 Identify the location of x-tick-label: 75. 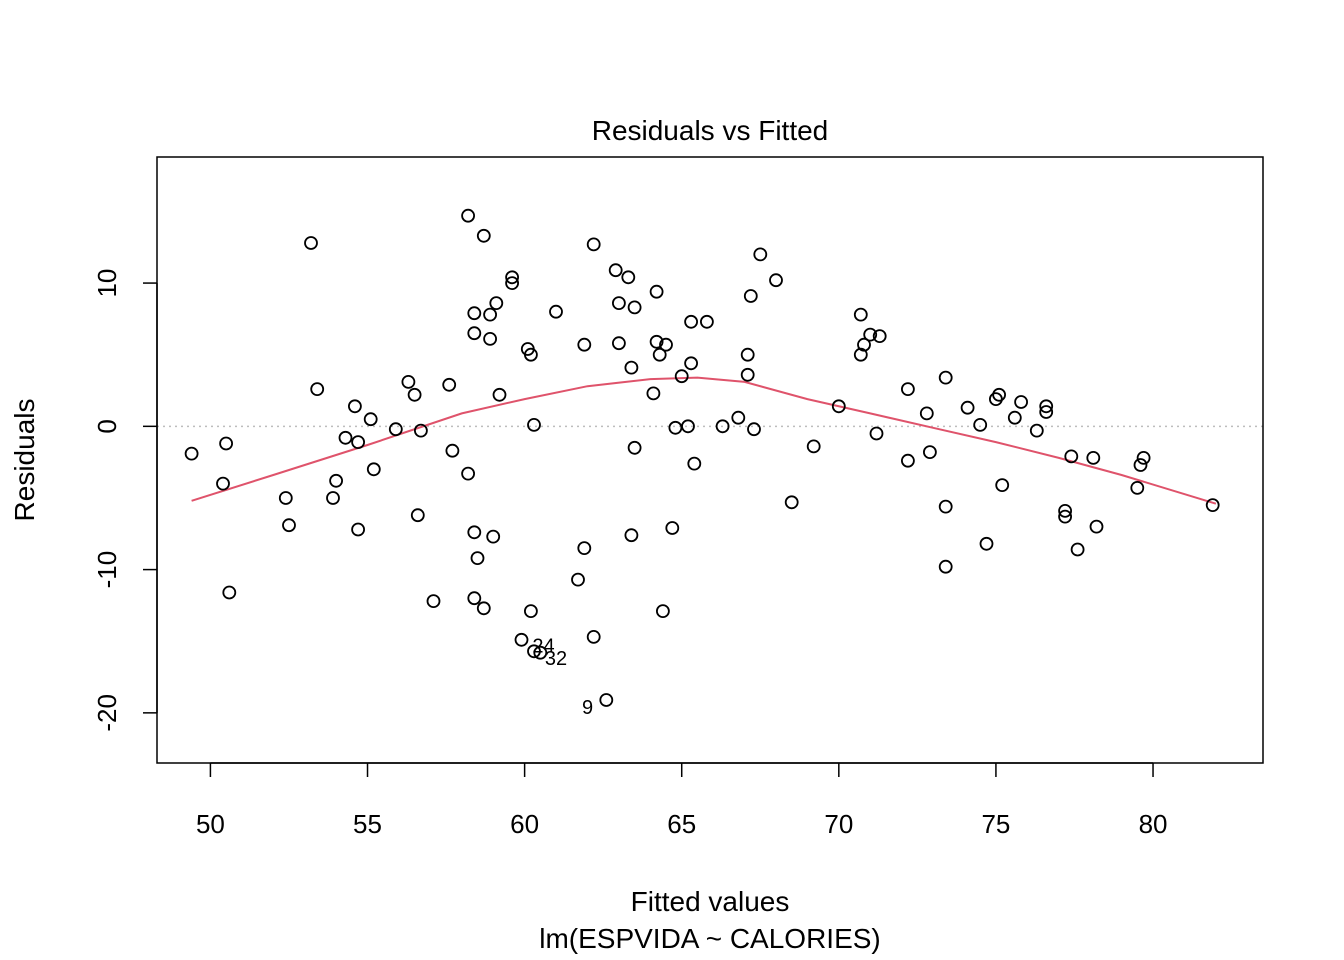
(995, 824).